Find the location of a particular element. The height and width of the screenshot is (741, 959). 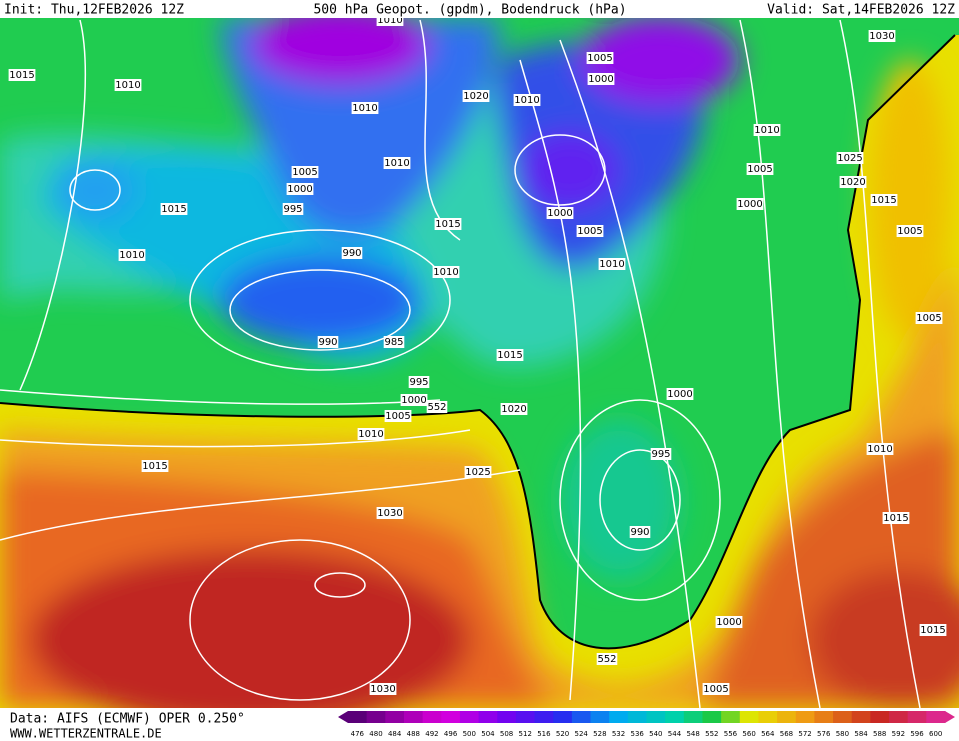

valid-time: Valid: Sat,14FEB2026 12Z is located at coordinates (861, 10).